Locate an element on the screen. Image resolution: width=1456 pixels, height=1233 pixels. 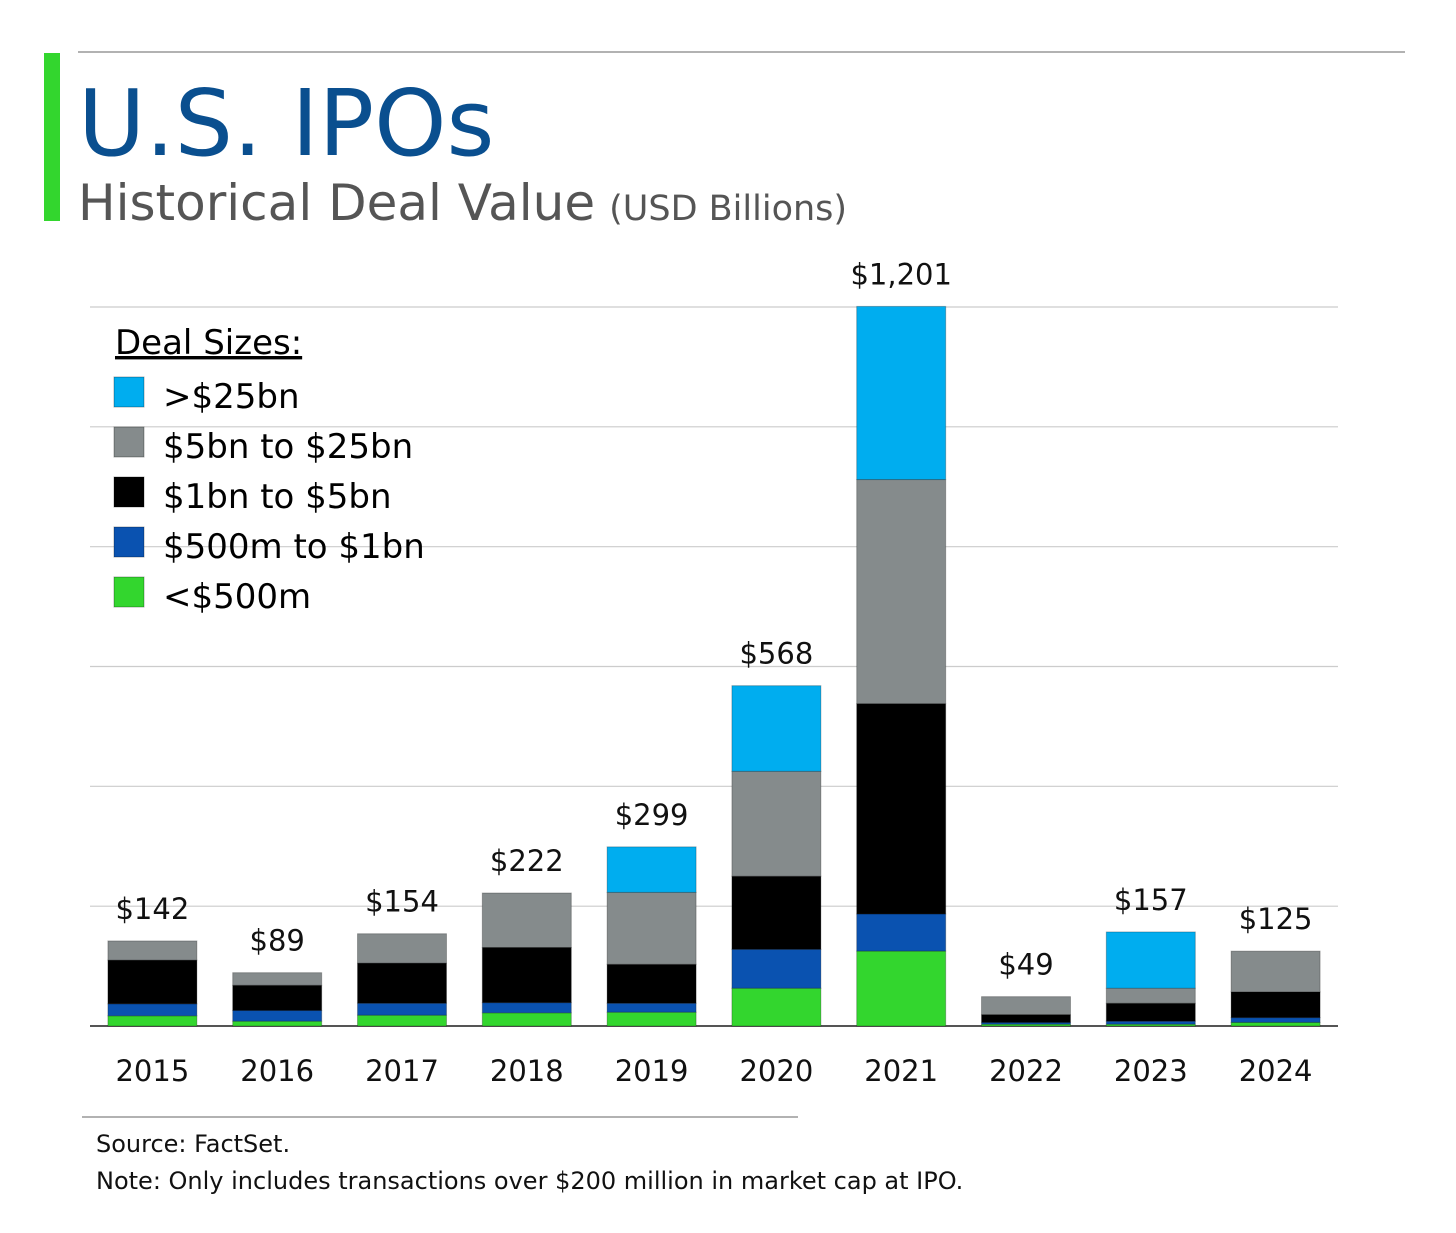
total-label: $299 is located at coordinates (652, 815).